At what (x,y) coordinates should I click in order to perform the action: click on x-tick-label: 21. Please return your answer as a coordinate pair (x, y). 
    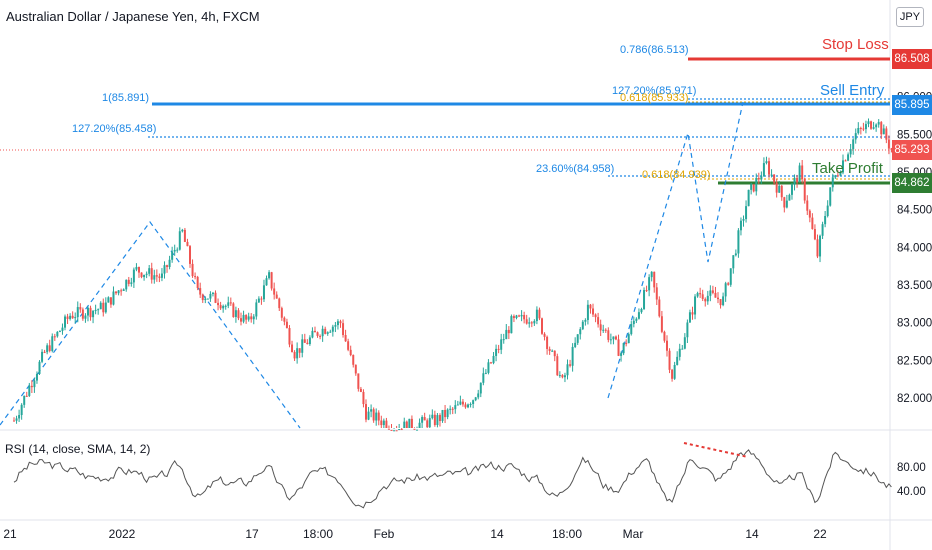
    Looking at the image, I should click on (10, 534).